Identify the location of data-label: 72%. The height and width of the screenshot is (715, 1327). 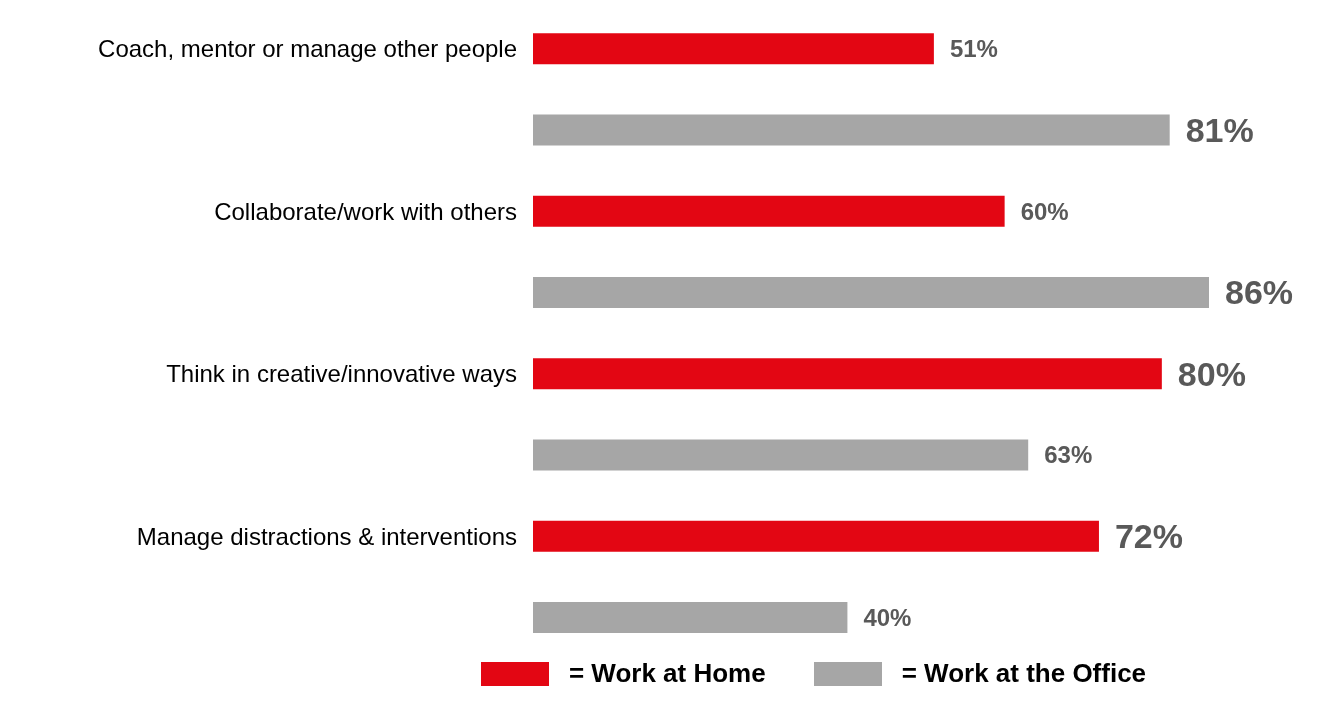
(1149, 536).